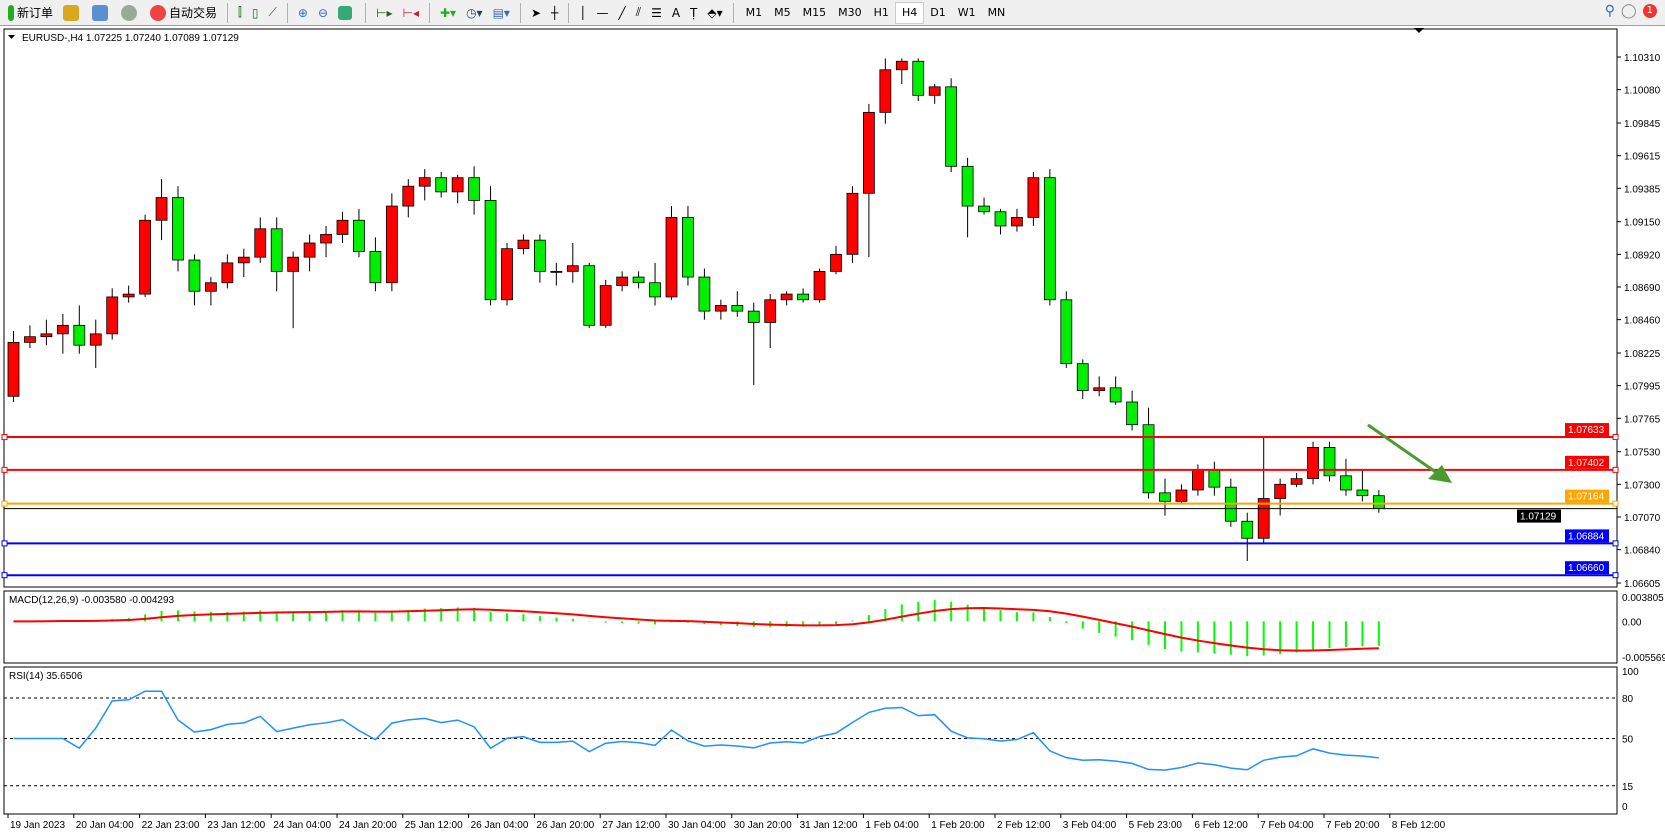 This screenshot has height=835, width=1665. Describe the element at coordinates (11, 37) in the screenshot. I see `dropdown-triangle-icon` at that location.